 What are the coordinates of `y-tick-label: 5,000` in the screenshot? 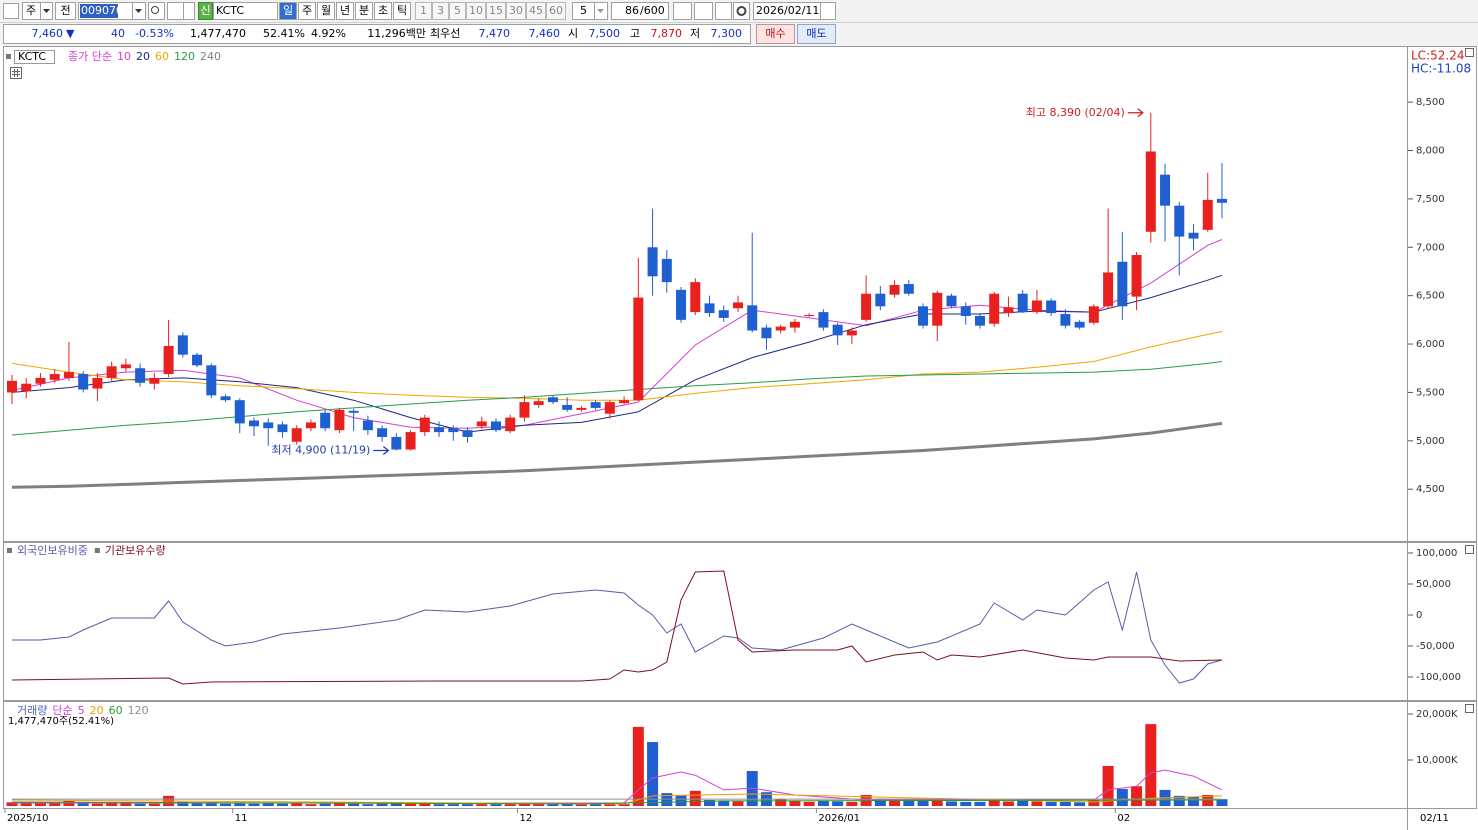 It's located at (1430, 441).